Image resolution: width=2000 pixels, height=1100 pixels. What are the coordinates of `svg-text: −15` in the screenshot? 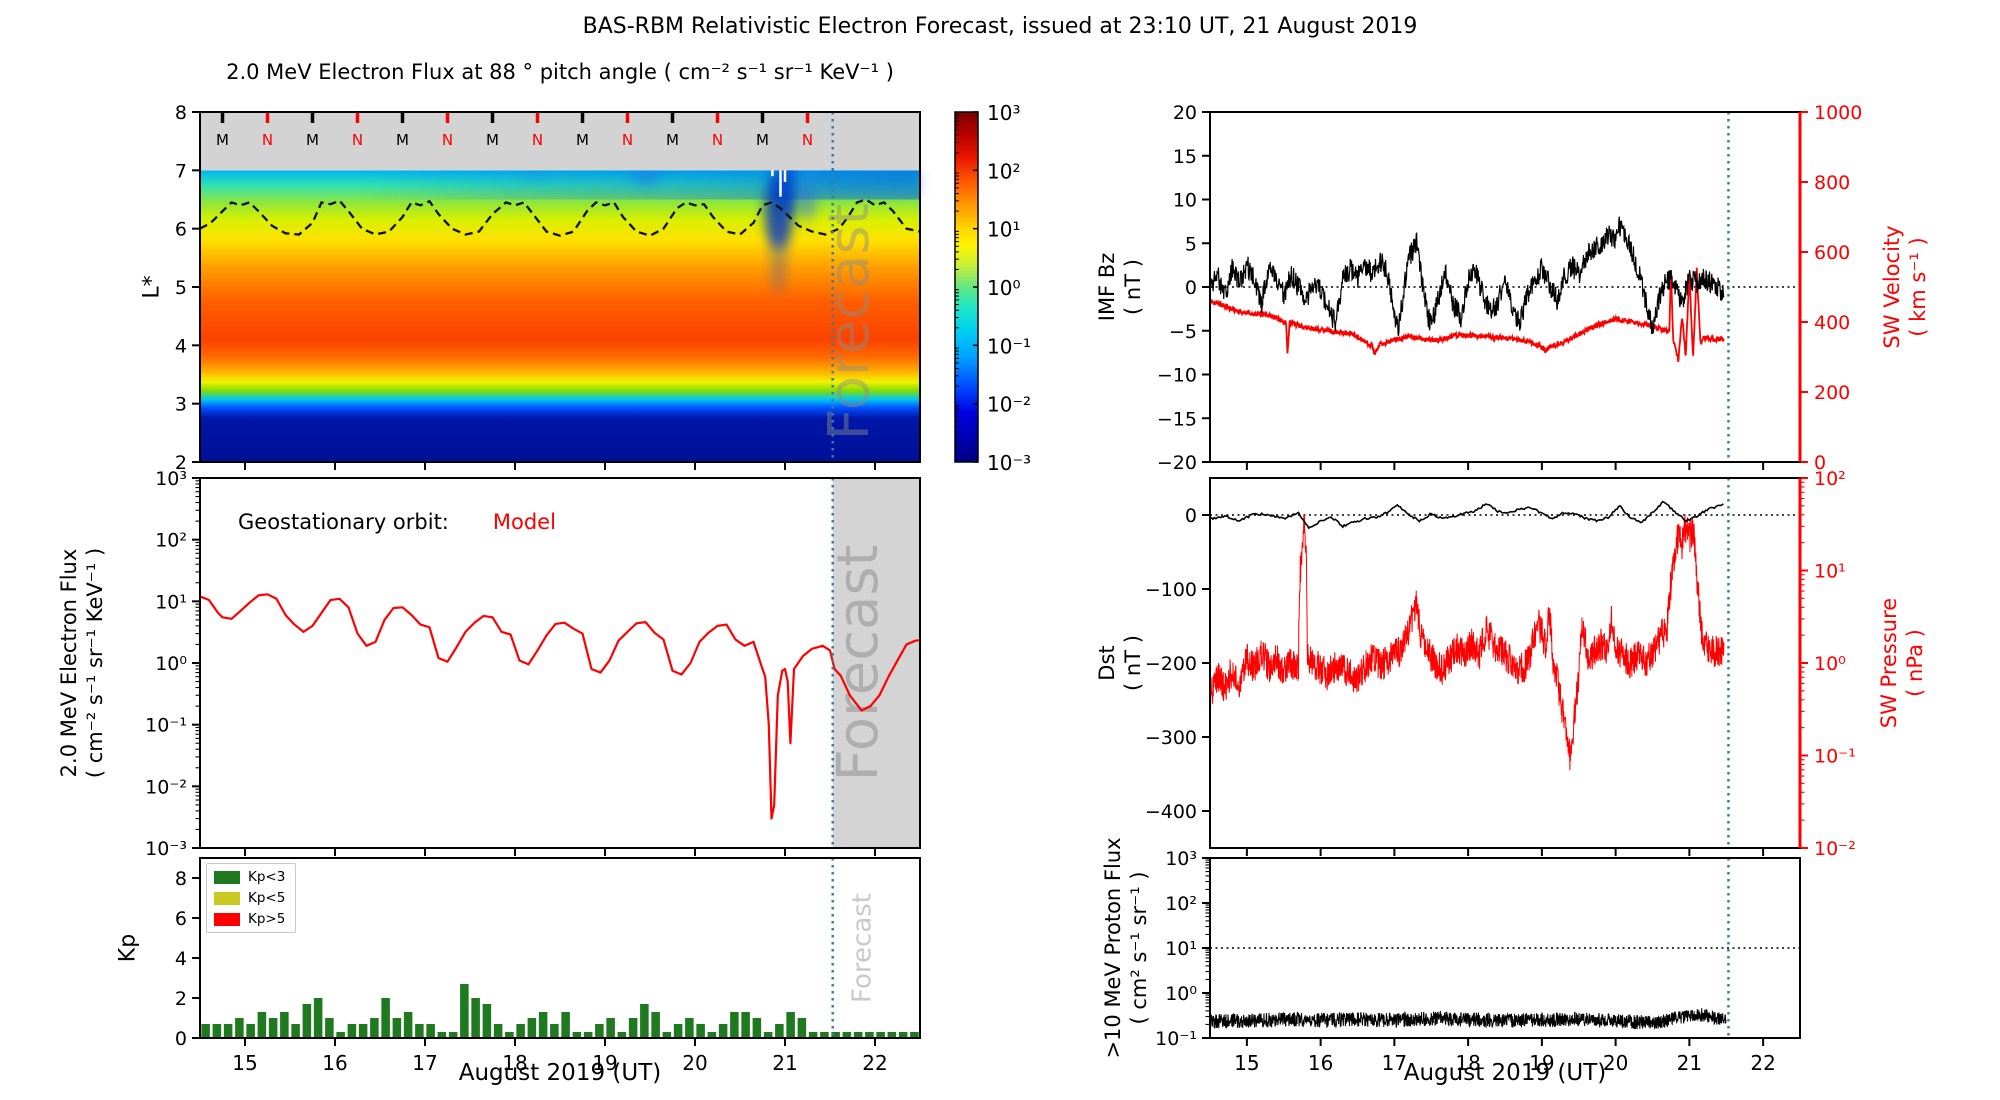 It's located at (1177, 419).